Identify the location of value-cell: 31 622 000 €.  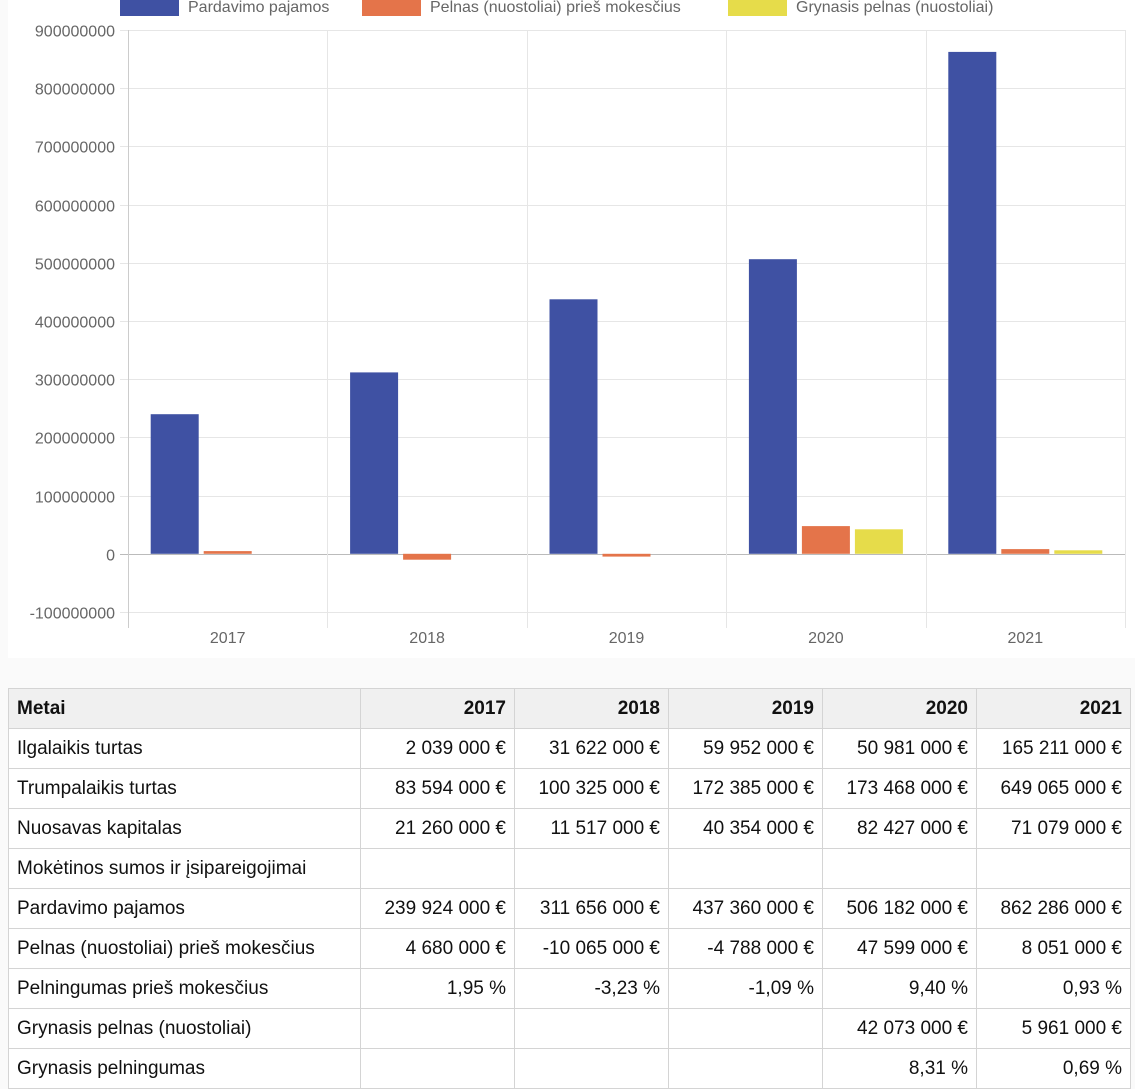
(591, 748).